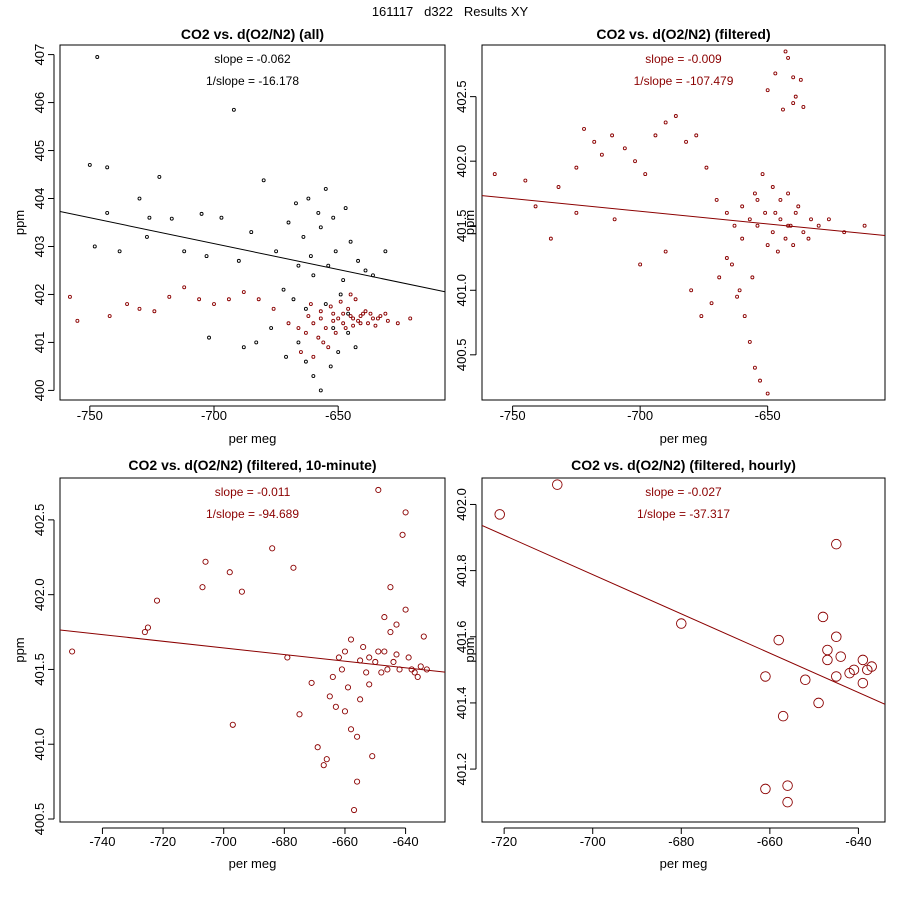  I want to click on chart-2-x-axis-label: per meg, so click(253, 863).